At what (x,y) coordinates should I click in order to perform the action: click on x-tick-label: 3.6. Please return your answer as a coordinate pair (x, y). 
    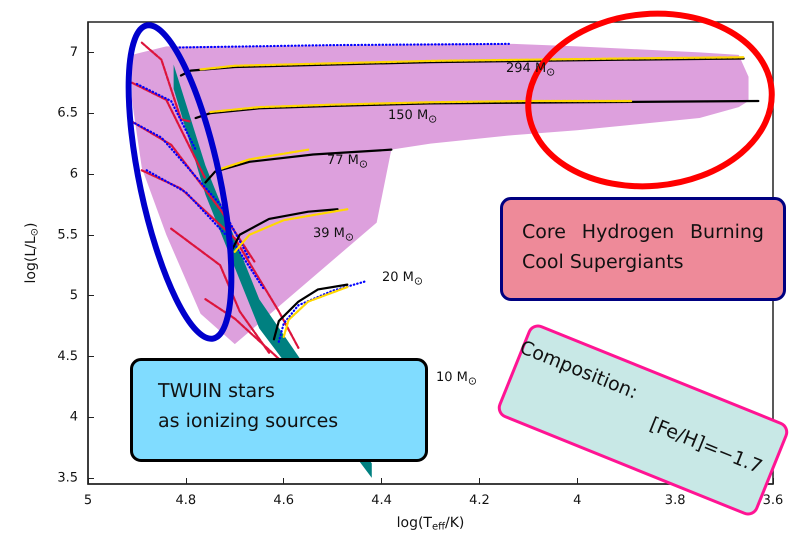
    Looking at the image, I should click on (773, 500).